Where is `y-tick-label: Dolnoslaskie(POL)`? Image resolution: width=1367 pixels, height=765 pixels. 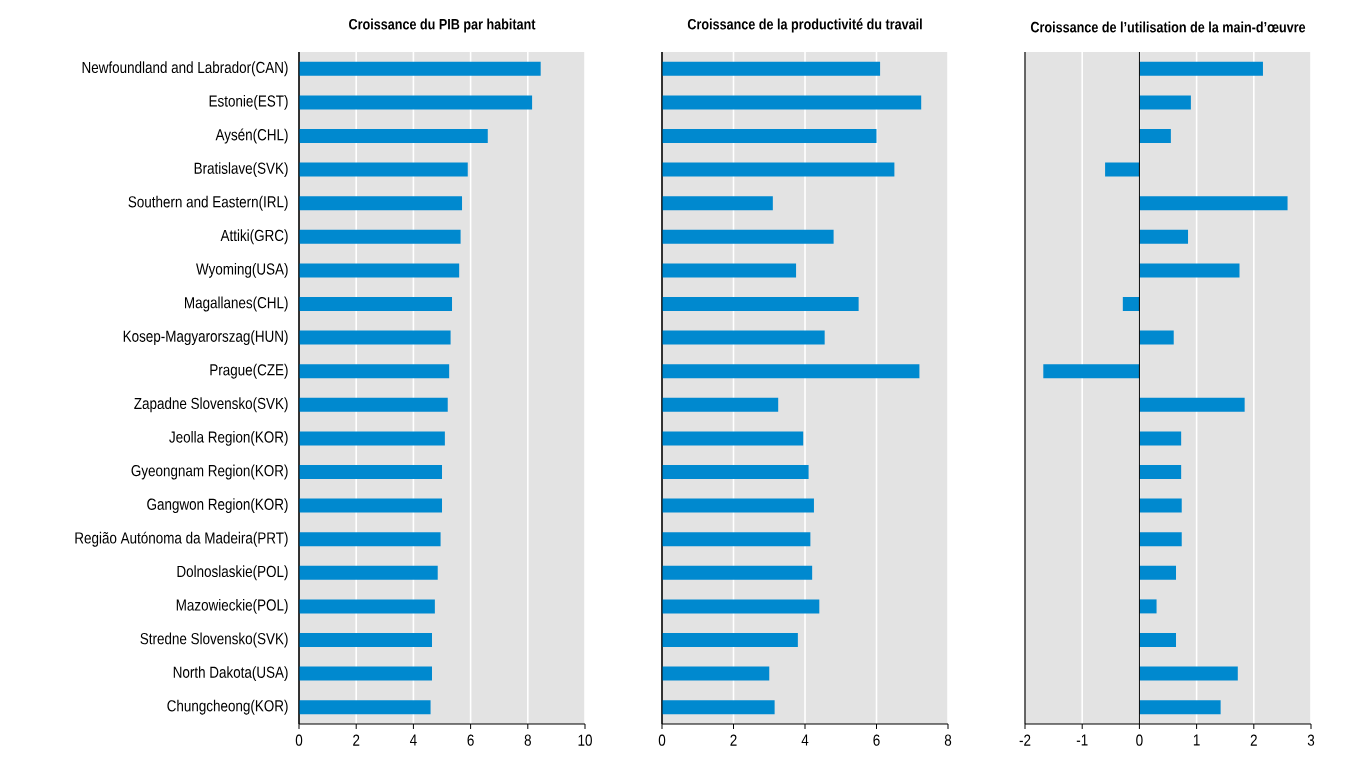 y-tick-label: Dolnoslaskie(POL) is located at coordinates (232, 573).